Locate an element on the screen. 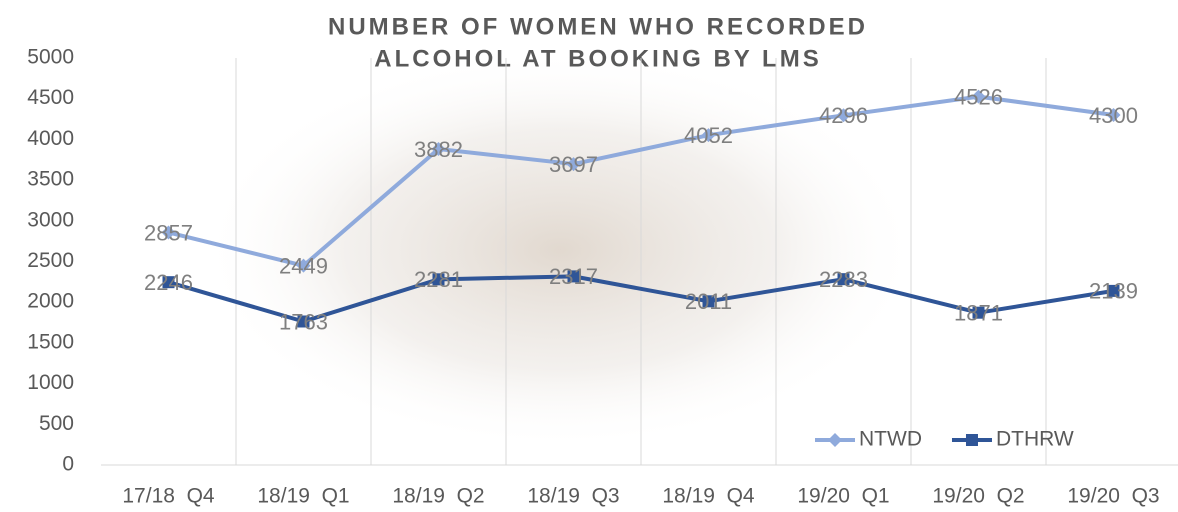 This screenshot has height=512, width=1178. y-tick-label: 3000 is located at coordinates (50, 219).